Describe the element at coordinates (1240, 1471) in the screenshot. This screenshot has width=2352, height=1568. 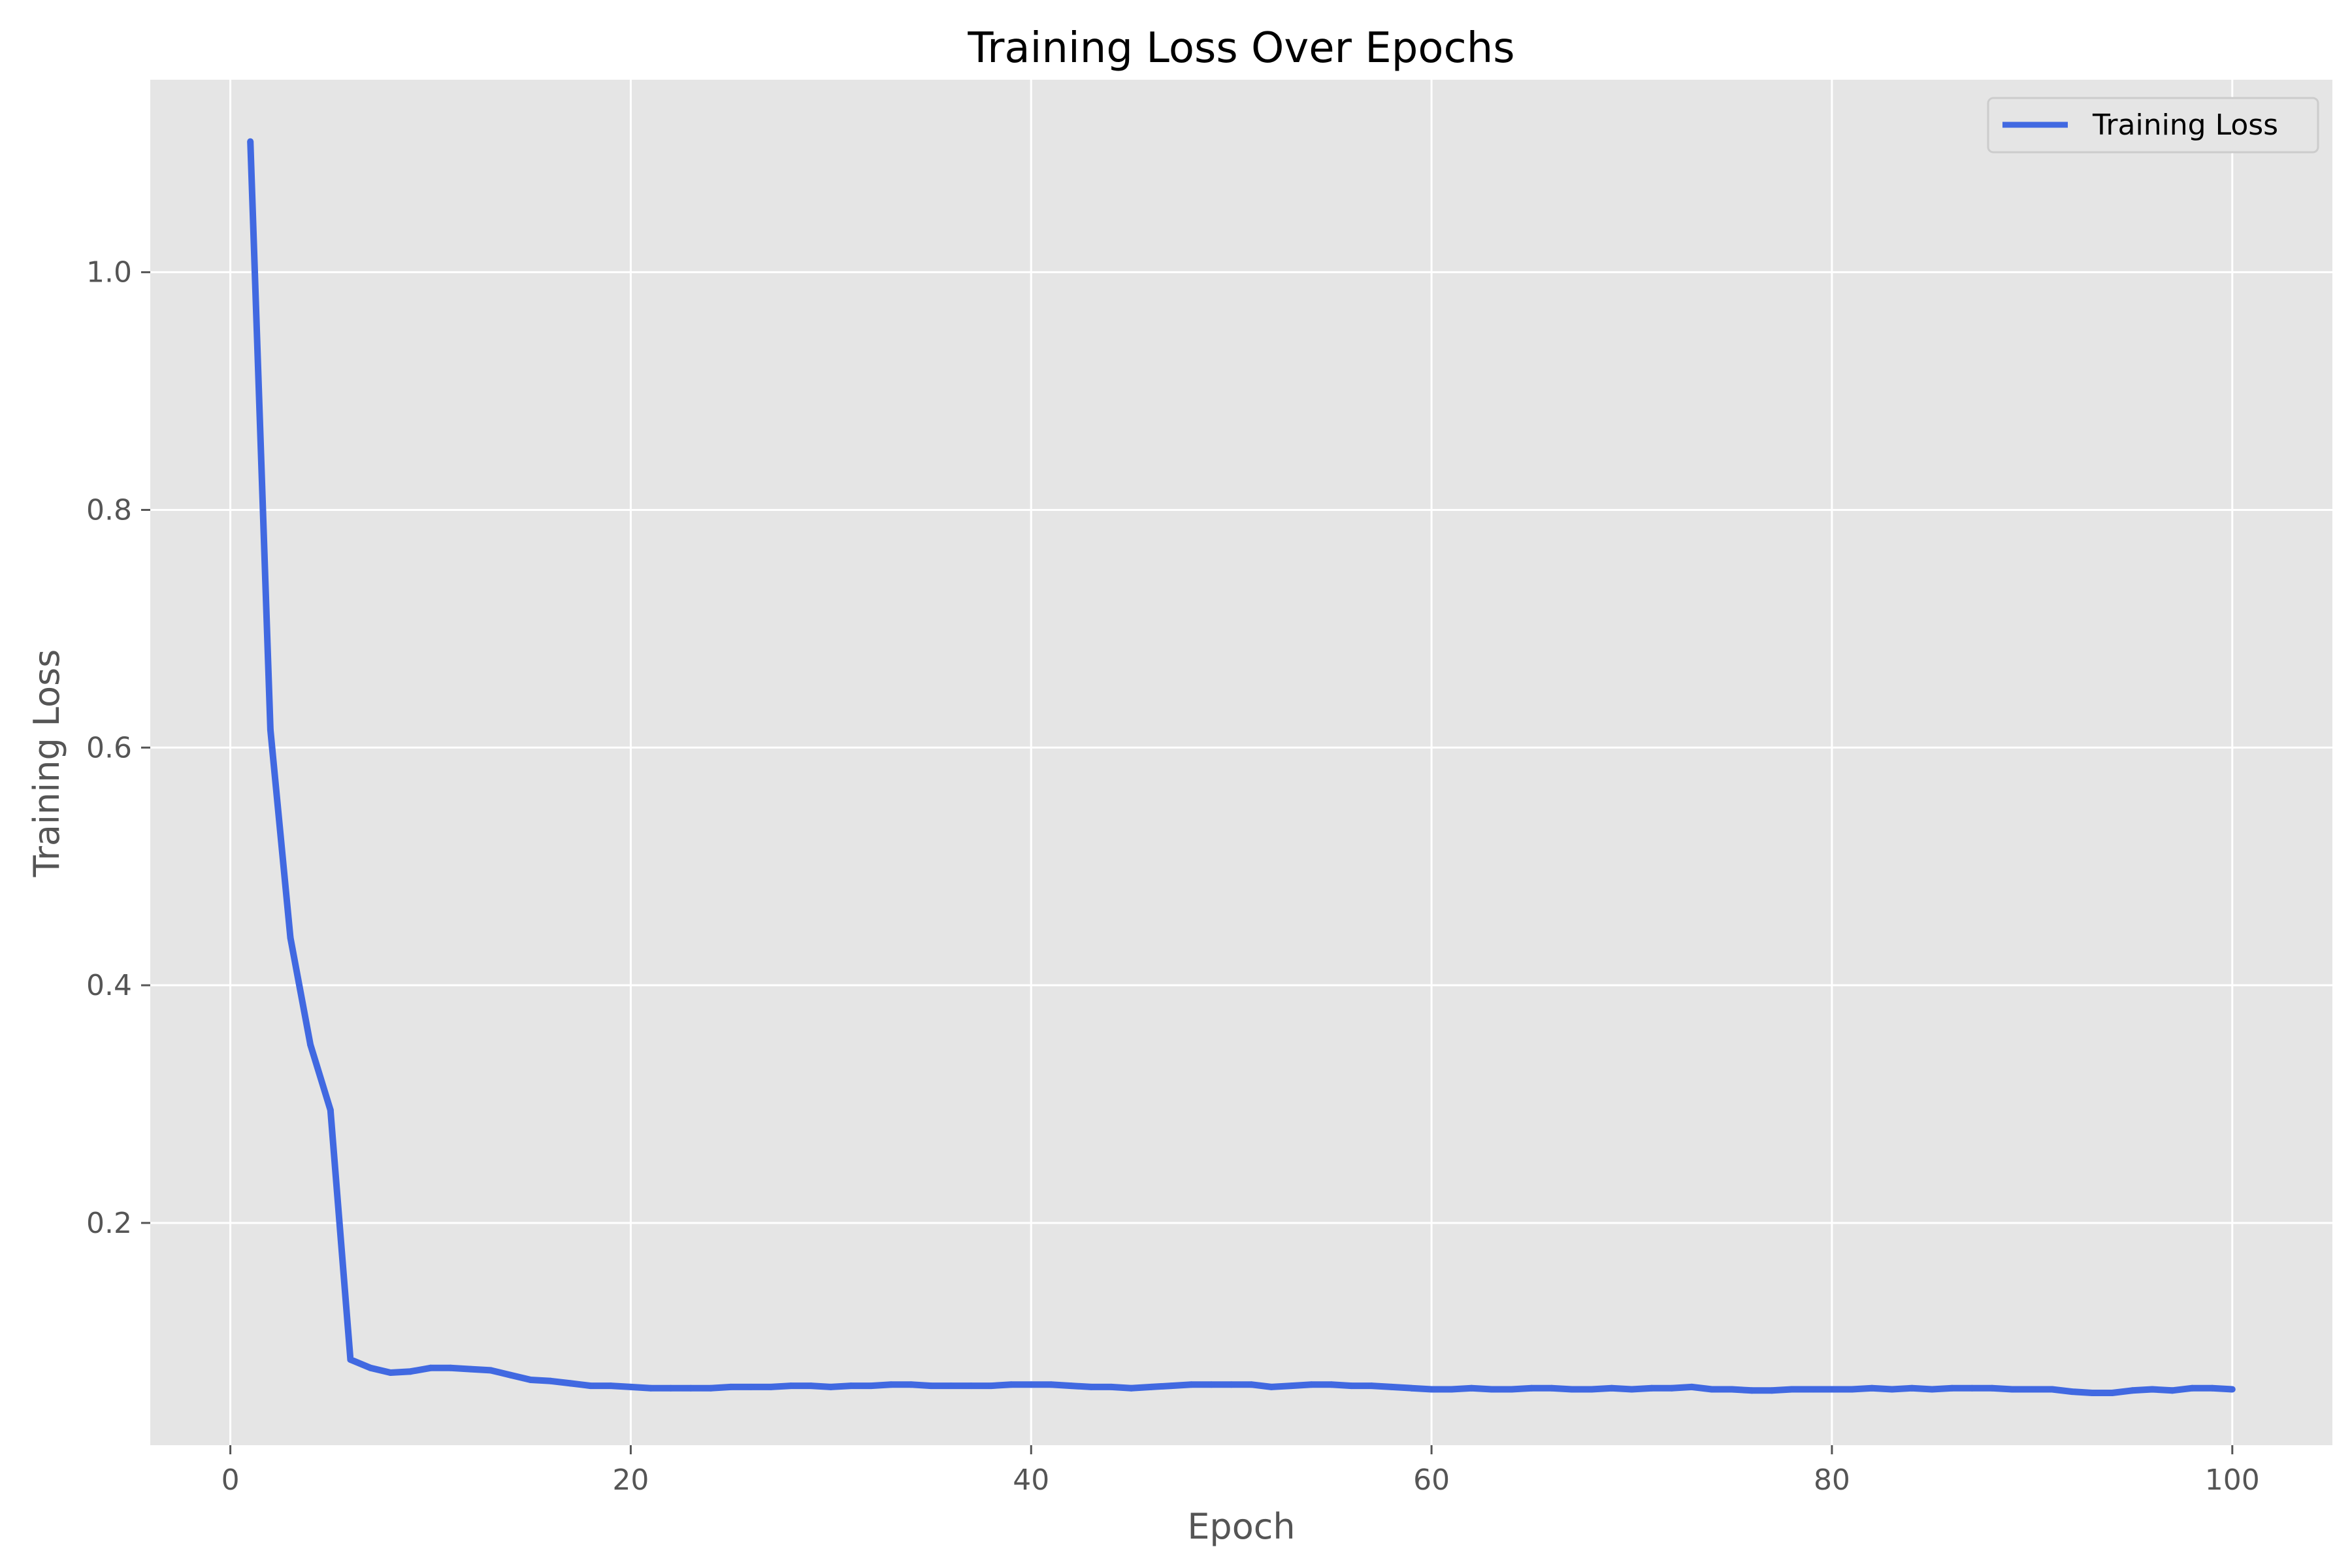
I see `x-axis-ticks: 0 20 40 60 80 100` at that location.